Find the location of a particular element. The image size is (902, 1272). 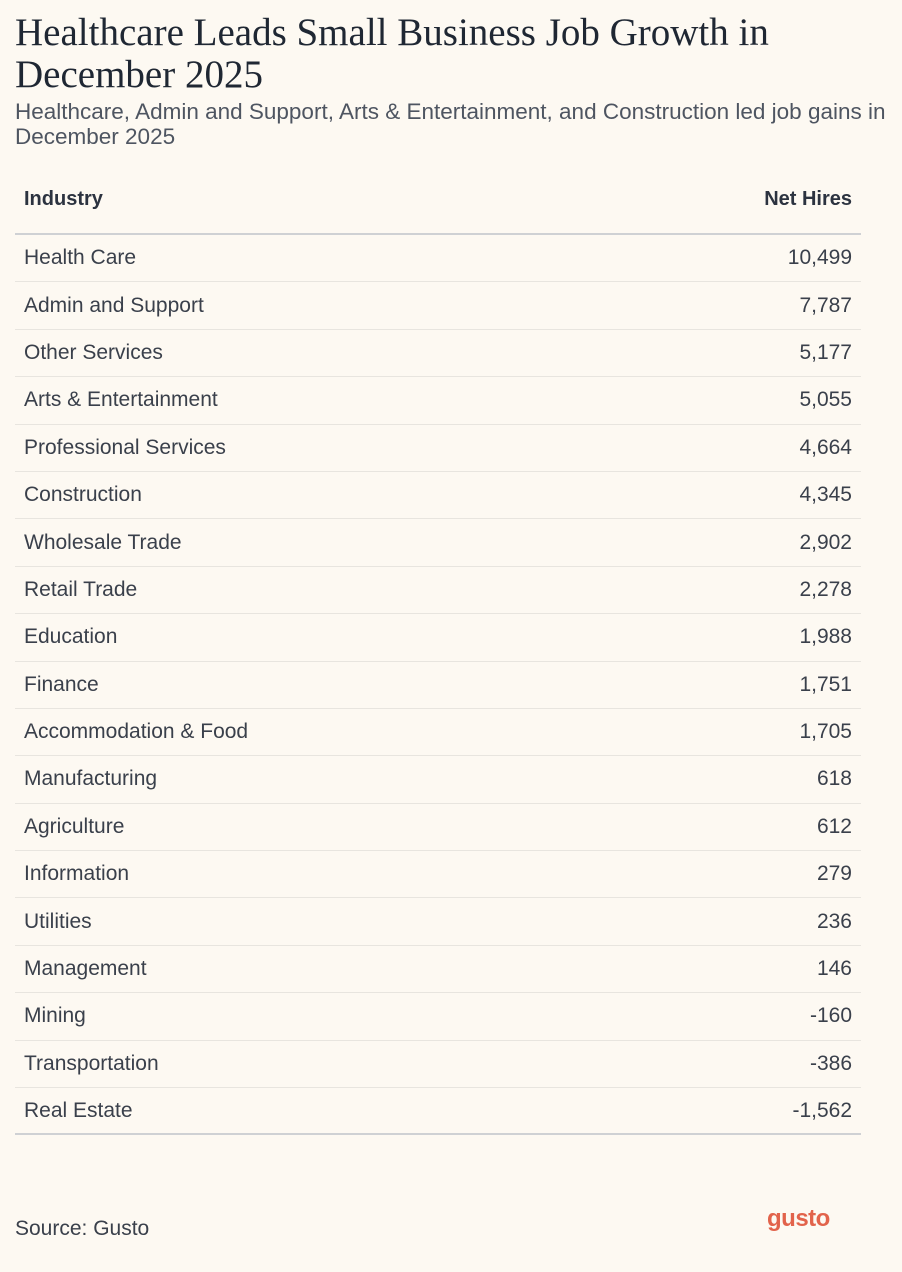

industry-cell: Accommodation & Food is located at coordinates (136, 732).